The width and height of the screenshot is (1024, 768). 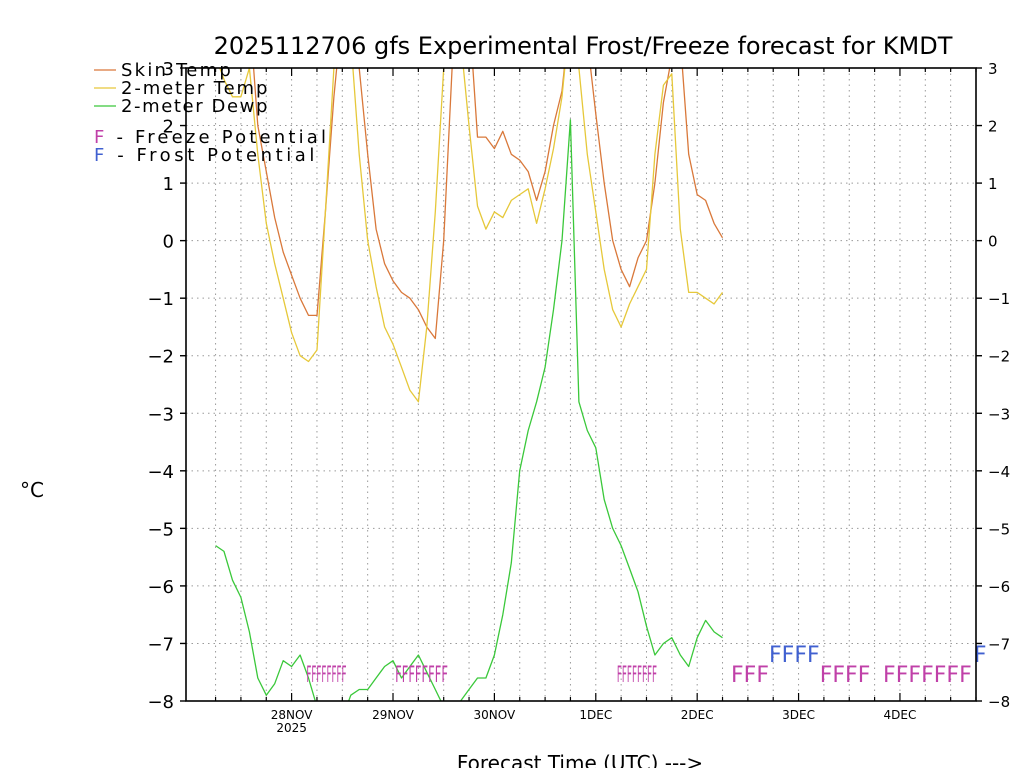 I want to click on y-tick-label-right: −8, so click(x=999, y=702).